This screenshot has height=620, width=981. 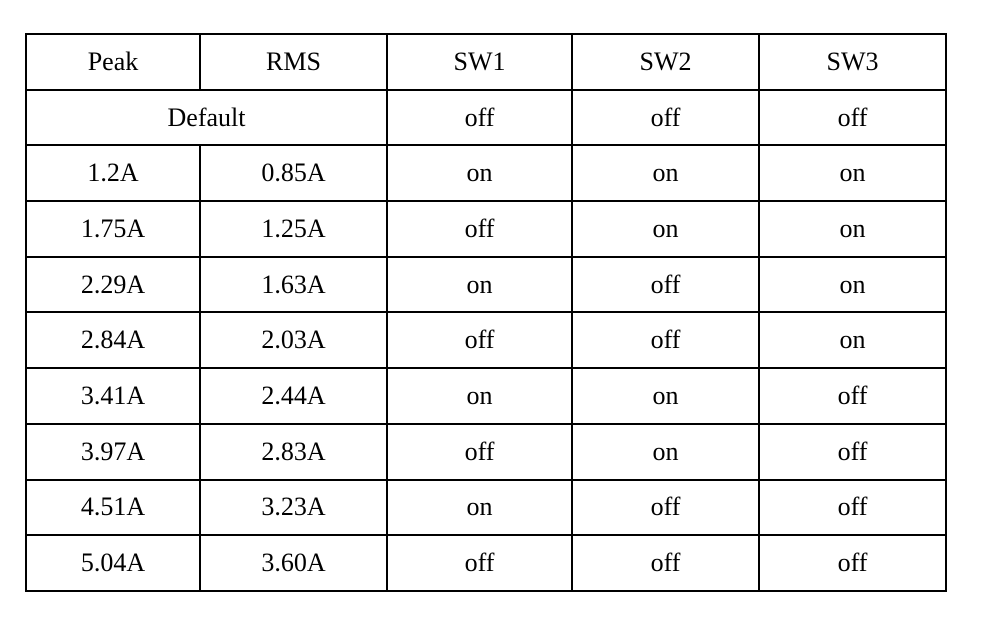 I want to click on col-header-peak: Peak, so click(x=113, y=62).